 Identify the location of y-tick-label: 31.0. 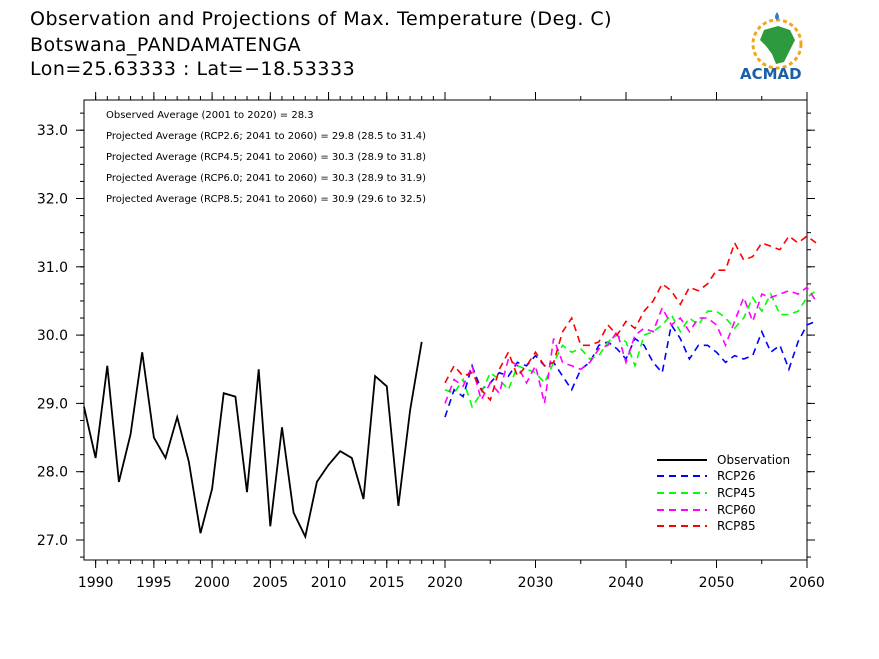
(52, 268).